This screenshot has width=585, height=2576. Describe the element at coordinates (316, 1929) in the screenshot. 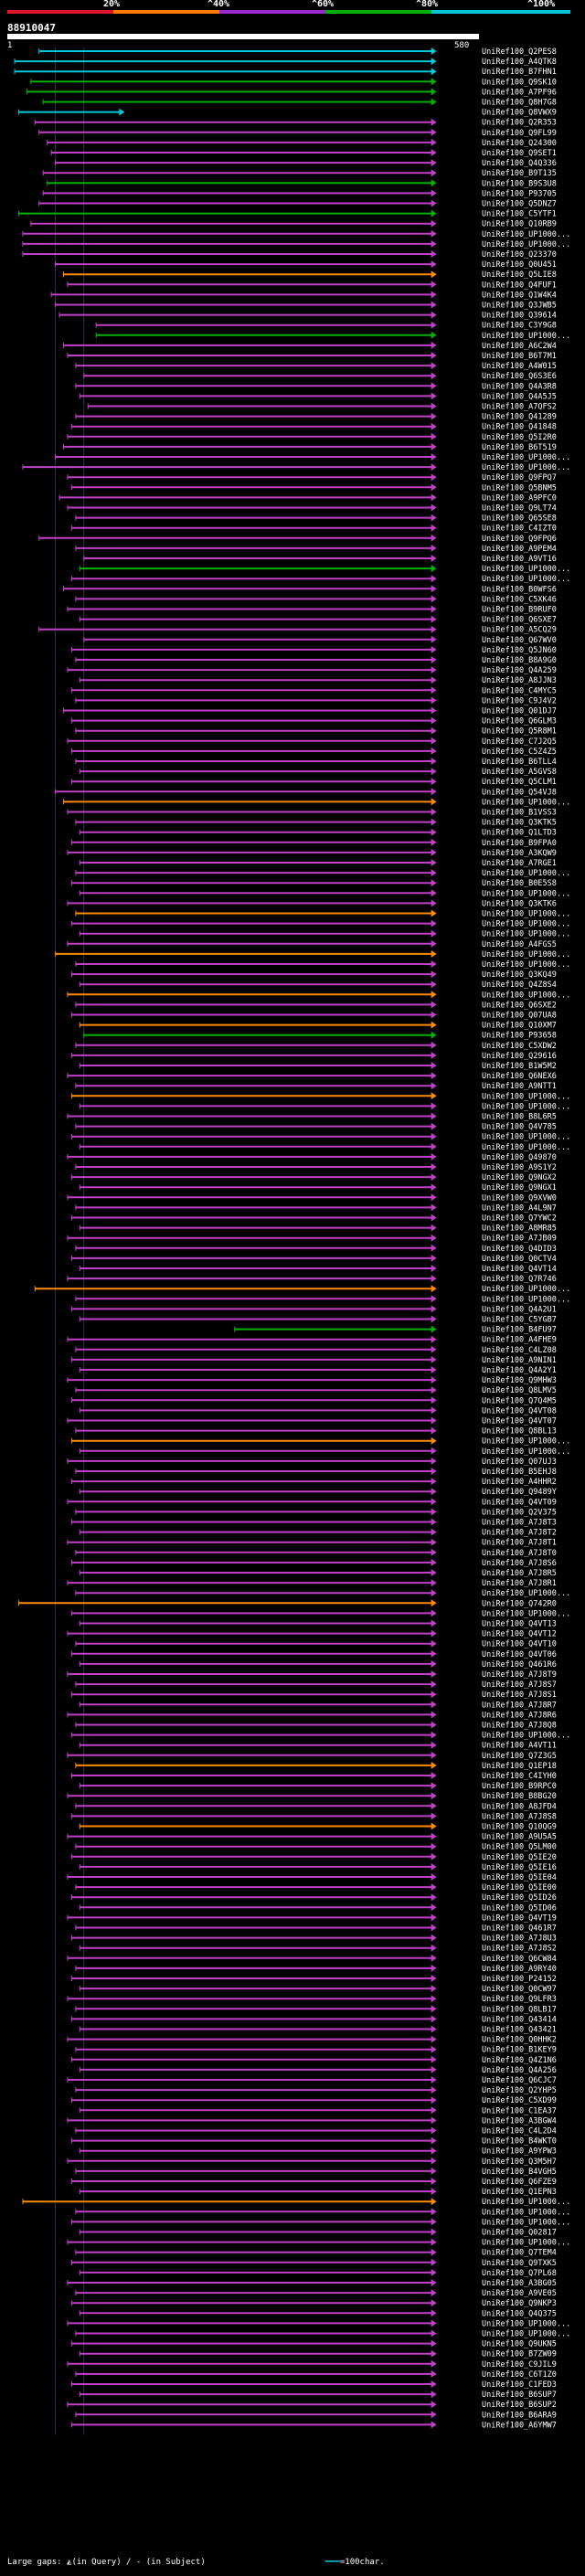

I see `hit-row: UniRef100_Q461R7` at that location.